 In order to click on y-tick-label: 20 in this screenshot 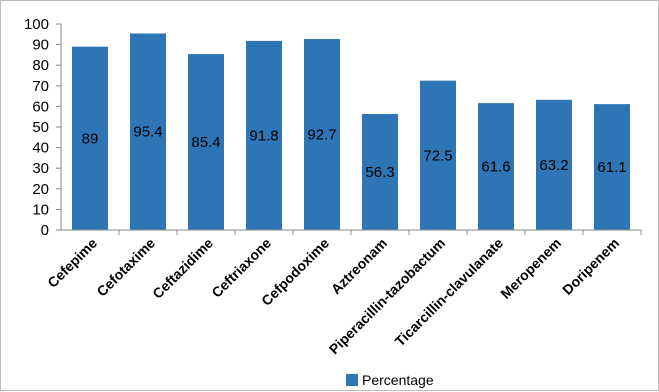, I will do `click(40, 189)`.